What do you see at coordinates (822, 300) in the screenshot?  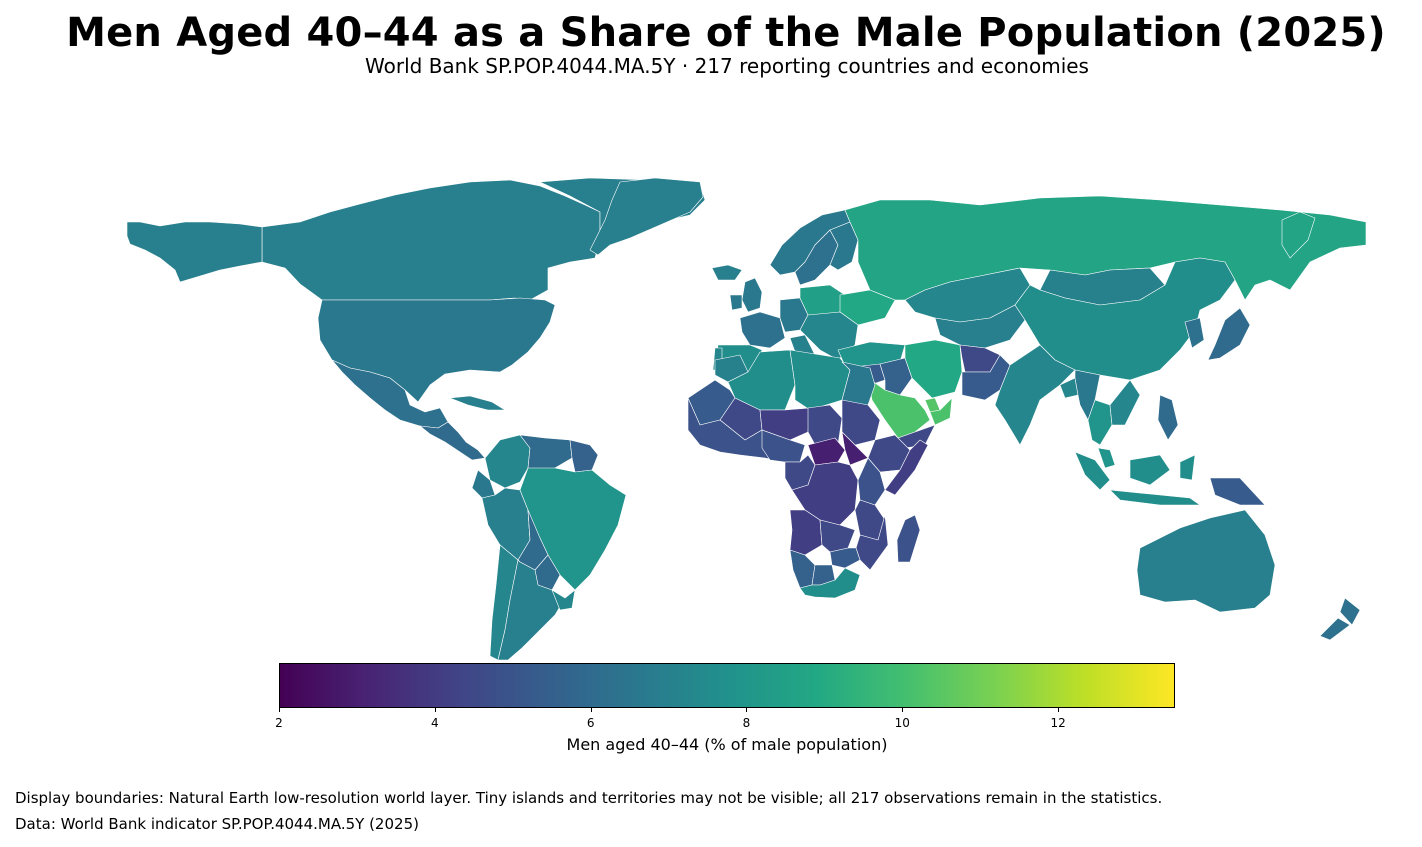 I see `region-poland` at bounding box center [822, 300].